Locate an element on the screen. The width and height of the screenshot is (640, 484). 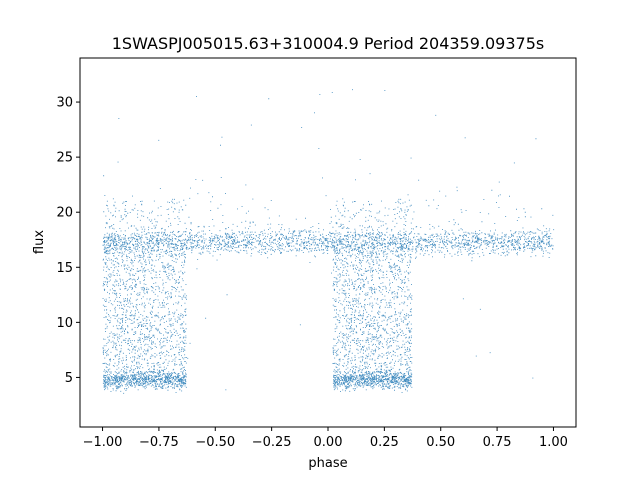
x-tick-label: −0.50 is located at coordinates (215, 442).